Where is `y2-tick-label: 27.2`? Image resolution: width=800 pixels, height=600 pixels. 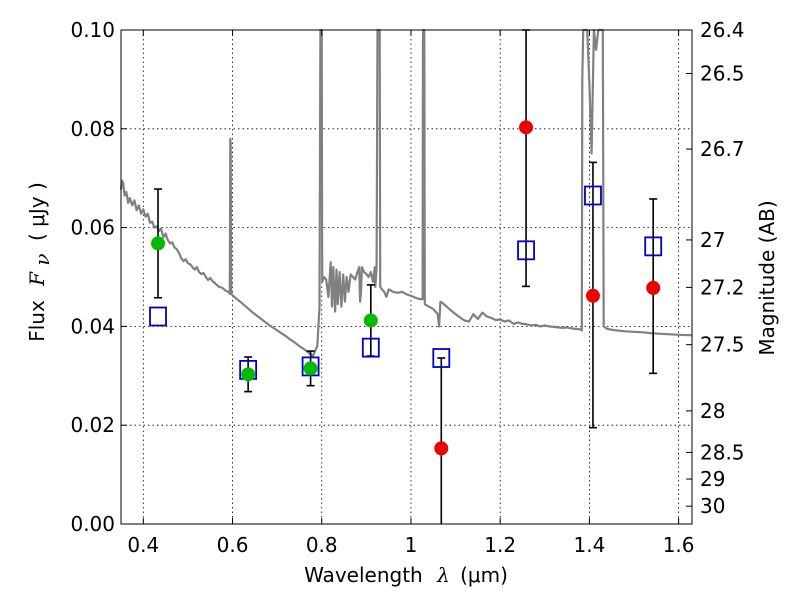
y2-tick-label: 27.2 is located at coordinates (722, 287).